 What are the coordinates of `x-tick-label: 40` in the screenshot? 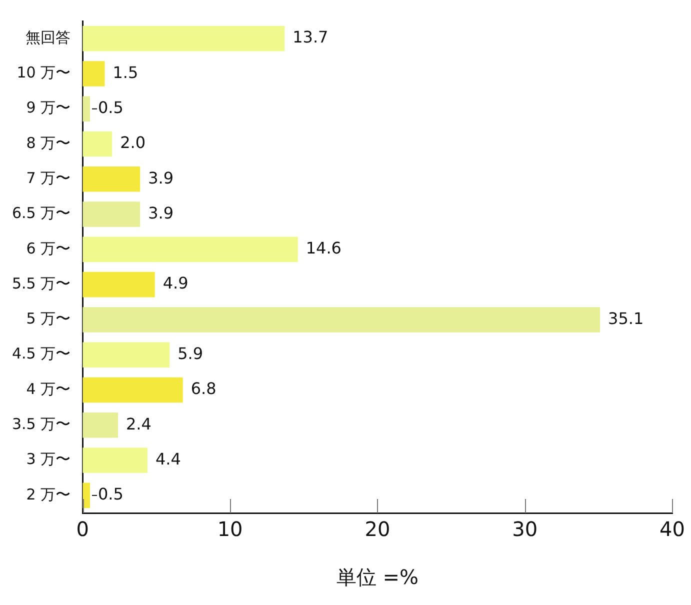 It's located at (672, 529).